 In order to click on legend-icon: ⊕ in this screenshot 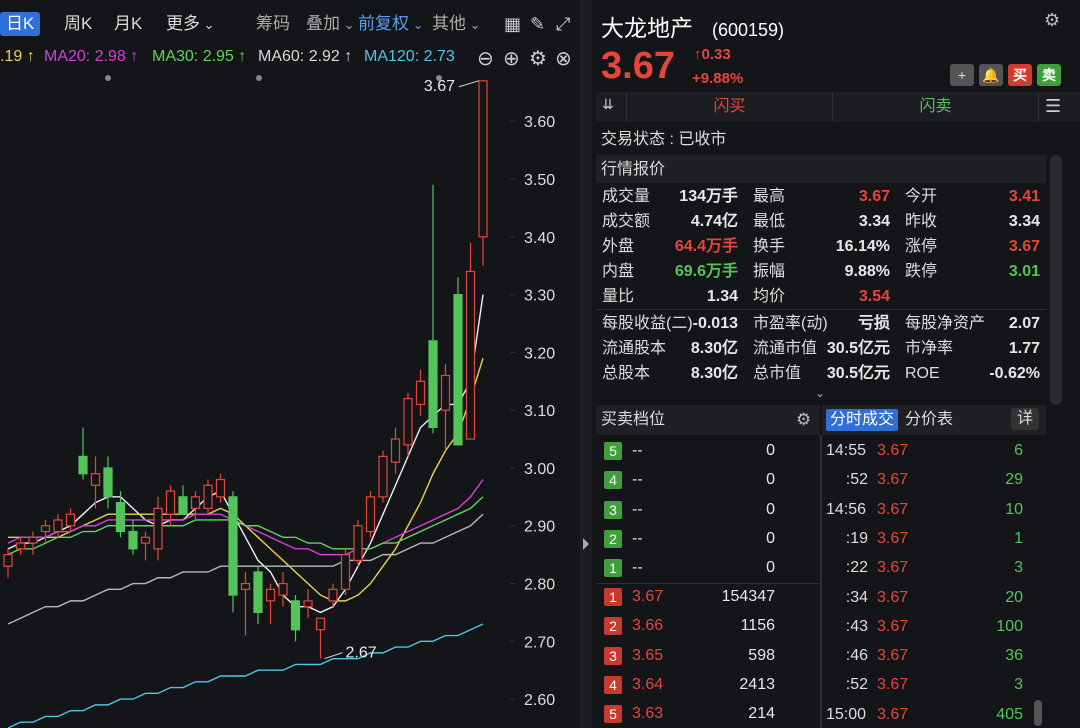, I will do `click(511, 59)`.